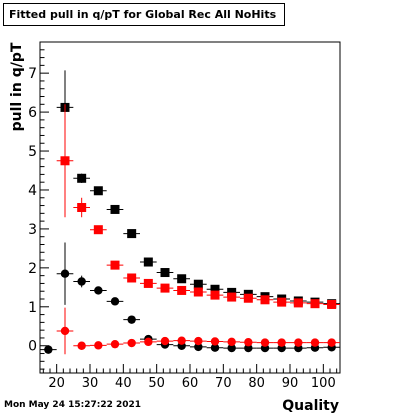  What do you see at coordinates (56, 383) in the screenshot?
I see `x-tick-label: 20` at bounding box center [56, 383].